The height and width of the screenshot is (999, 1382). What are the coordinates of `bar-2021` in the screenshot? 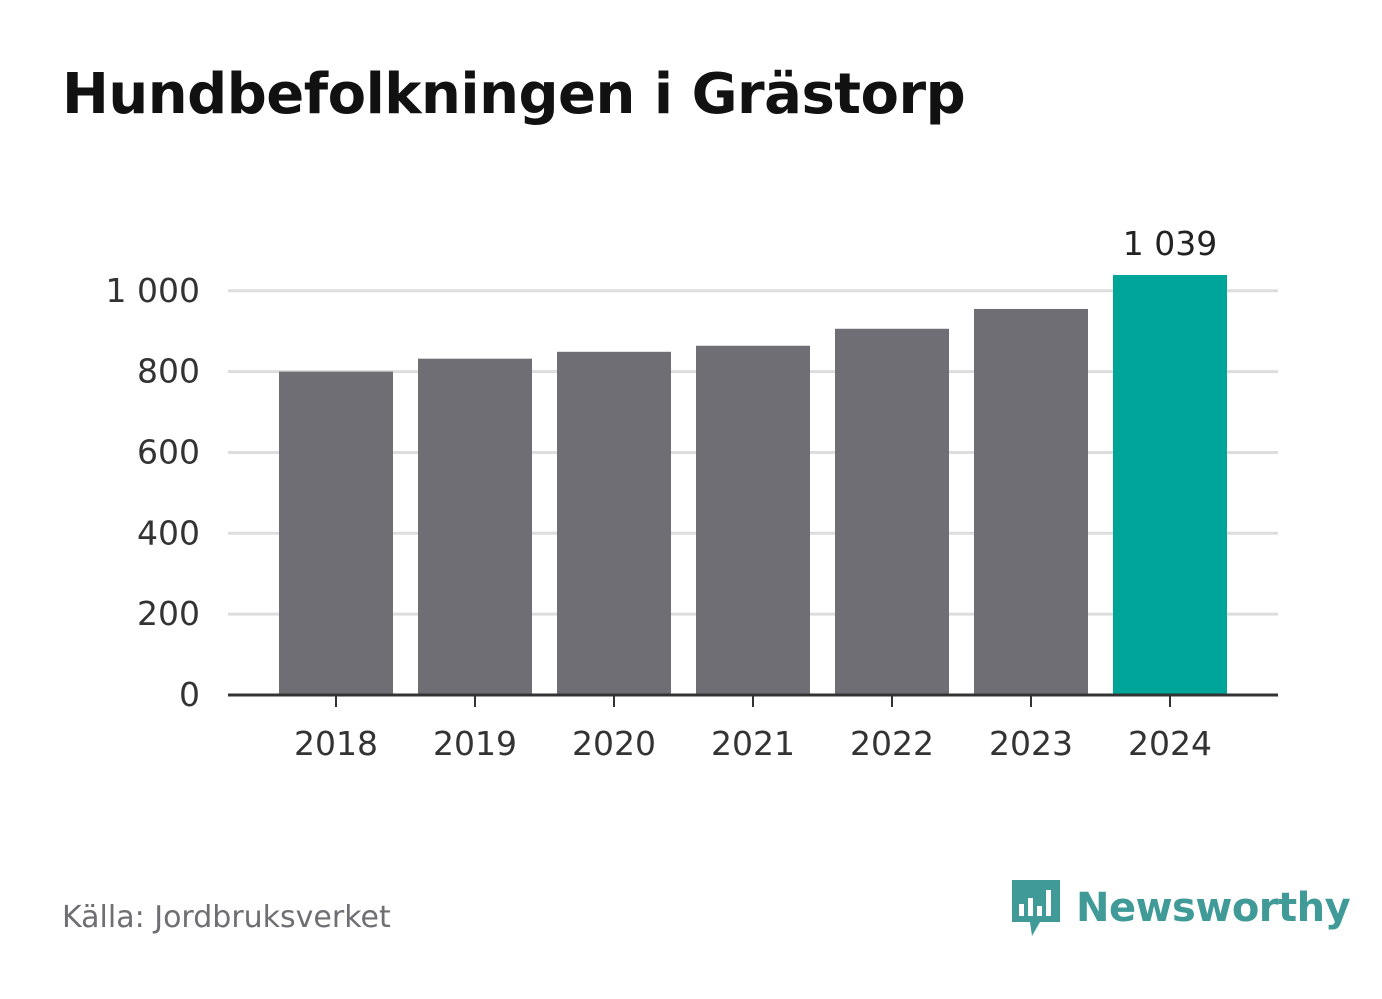 It's located at (753, 520).